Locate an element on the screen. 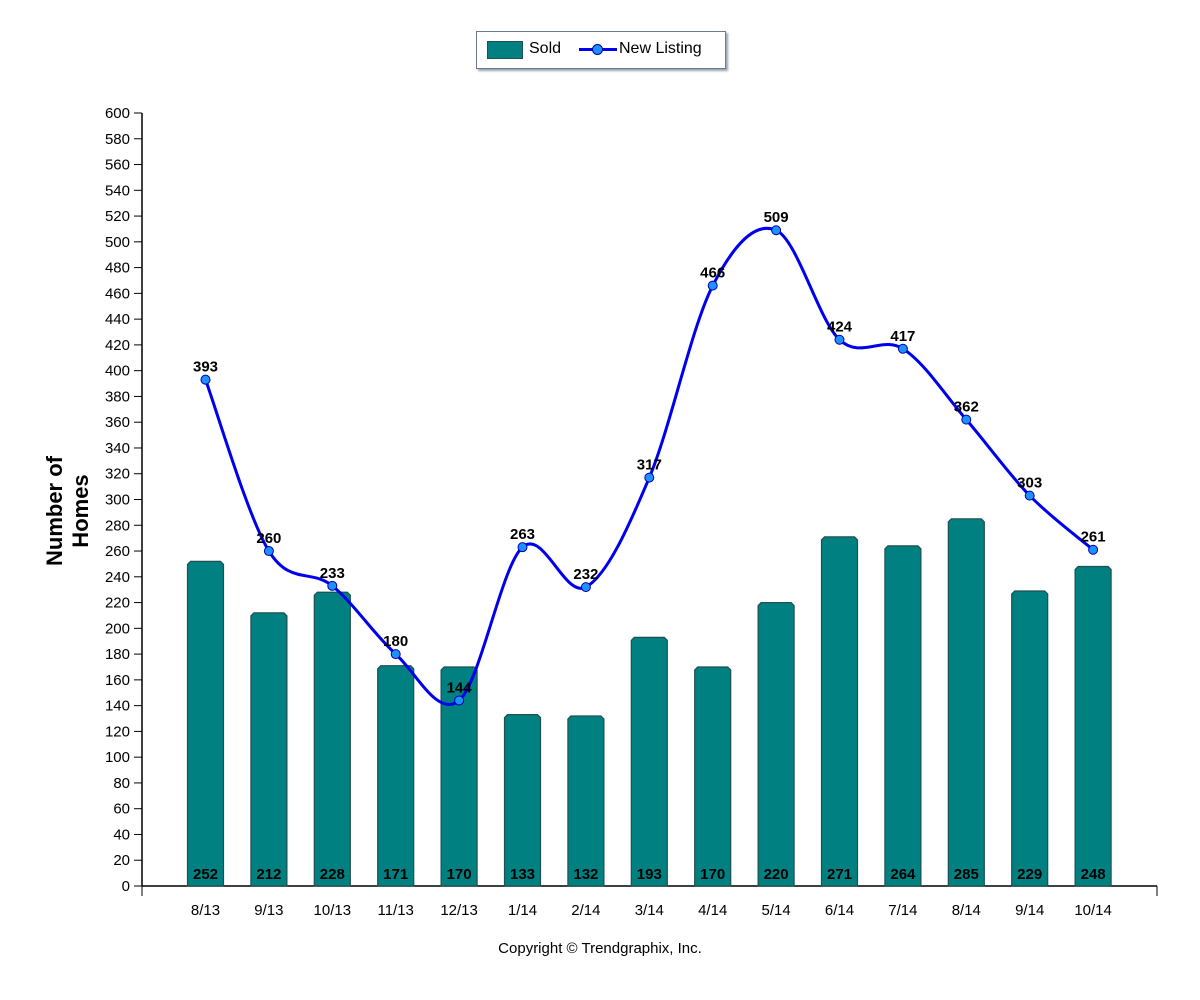  bar-sold-value-label: 193 is located at coordinates (649, 874).